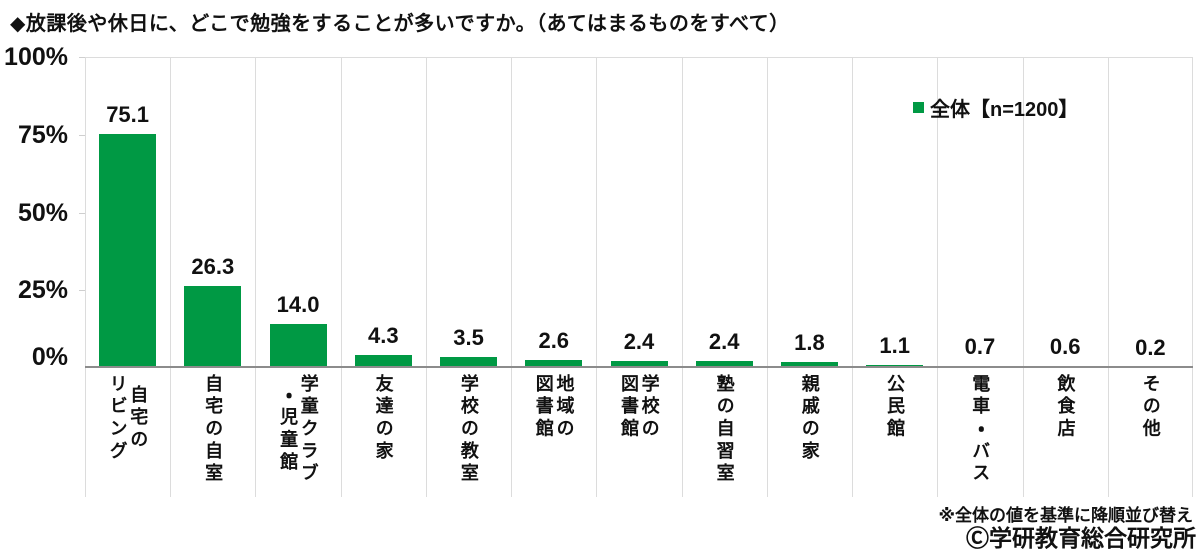  What do you see at coordinates (36, 57) in the screenshot?
I see `y-tick-label: 100%` at bounding box center [36, 57].